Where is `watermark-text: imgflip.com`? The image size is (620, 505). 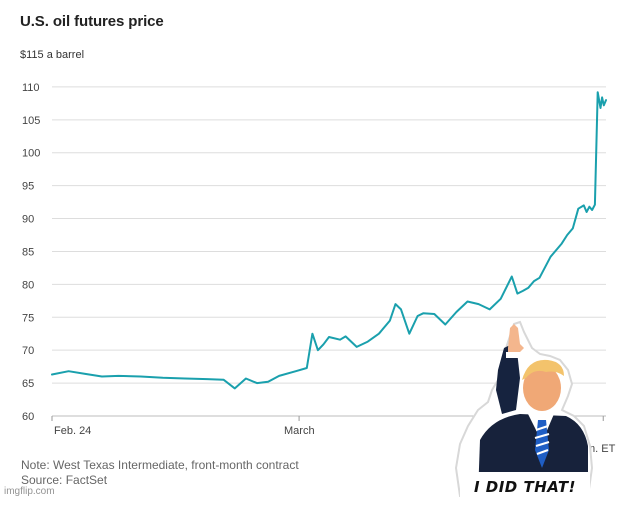 watermark-text: imgflip.com is located at coordinates (29, 491).